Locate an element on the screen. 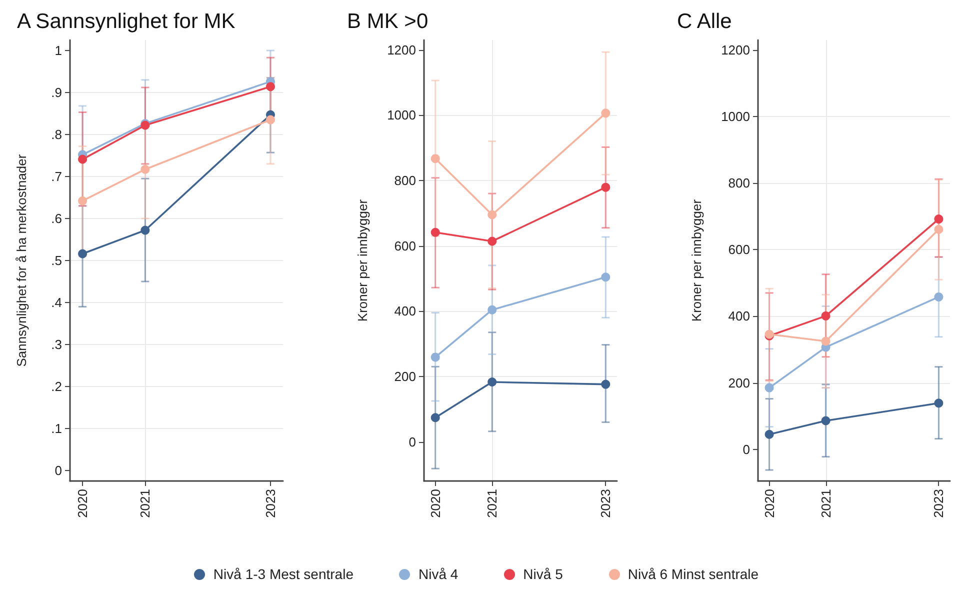 This screenshot has height=589, width=953. y-tick-label: .1 is located at coordinates (56, 428).